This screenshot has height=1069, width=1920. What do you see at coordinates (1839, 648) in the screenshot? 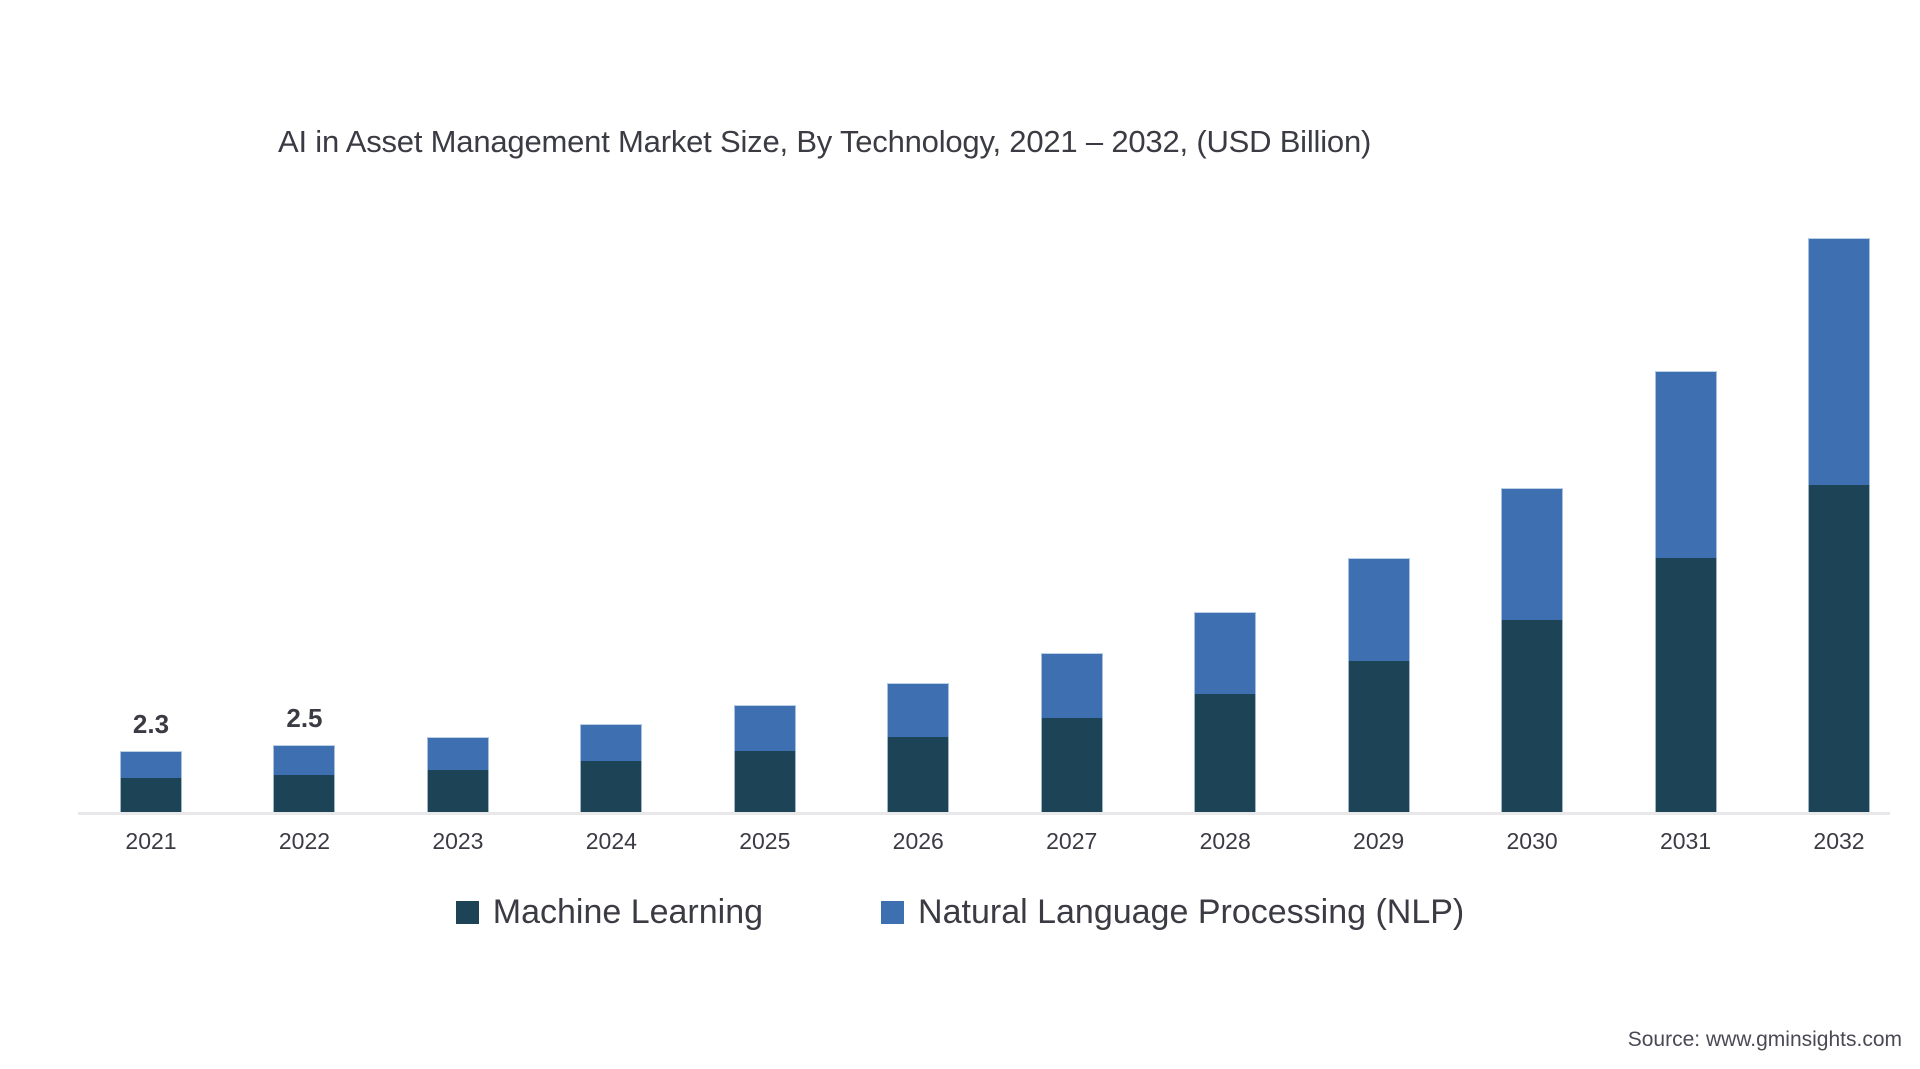
I see `bar-segment-machine-learning-2032` at bounding box center [1839, 648].